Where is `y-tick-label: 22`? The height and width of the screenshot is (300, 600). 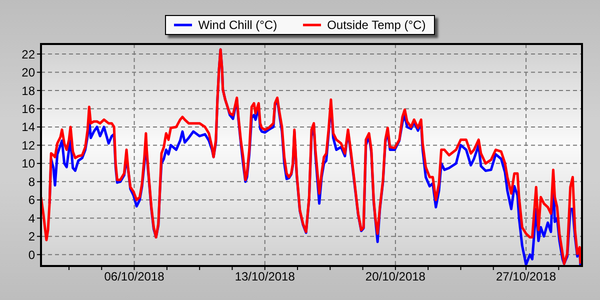 y-tick-label: 22 is located at coordinates (29, 54).